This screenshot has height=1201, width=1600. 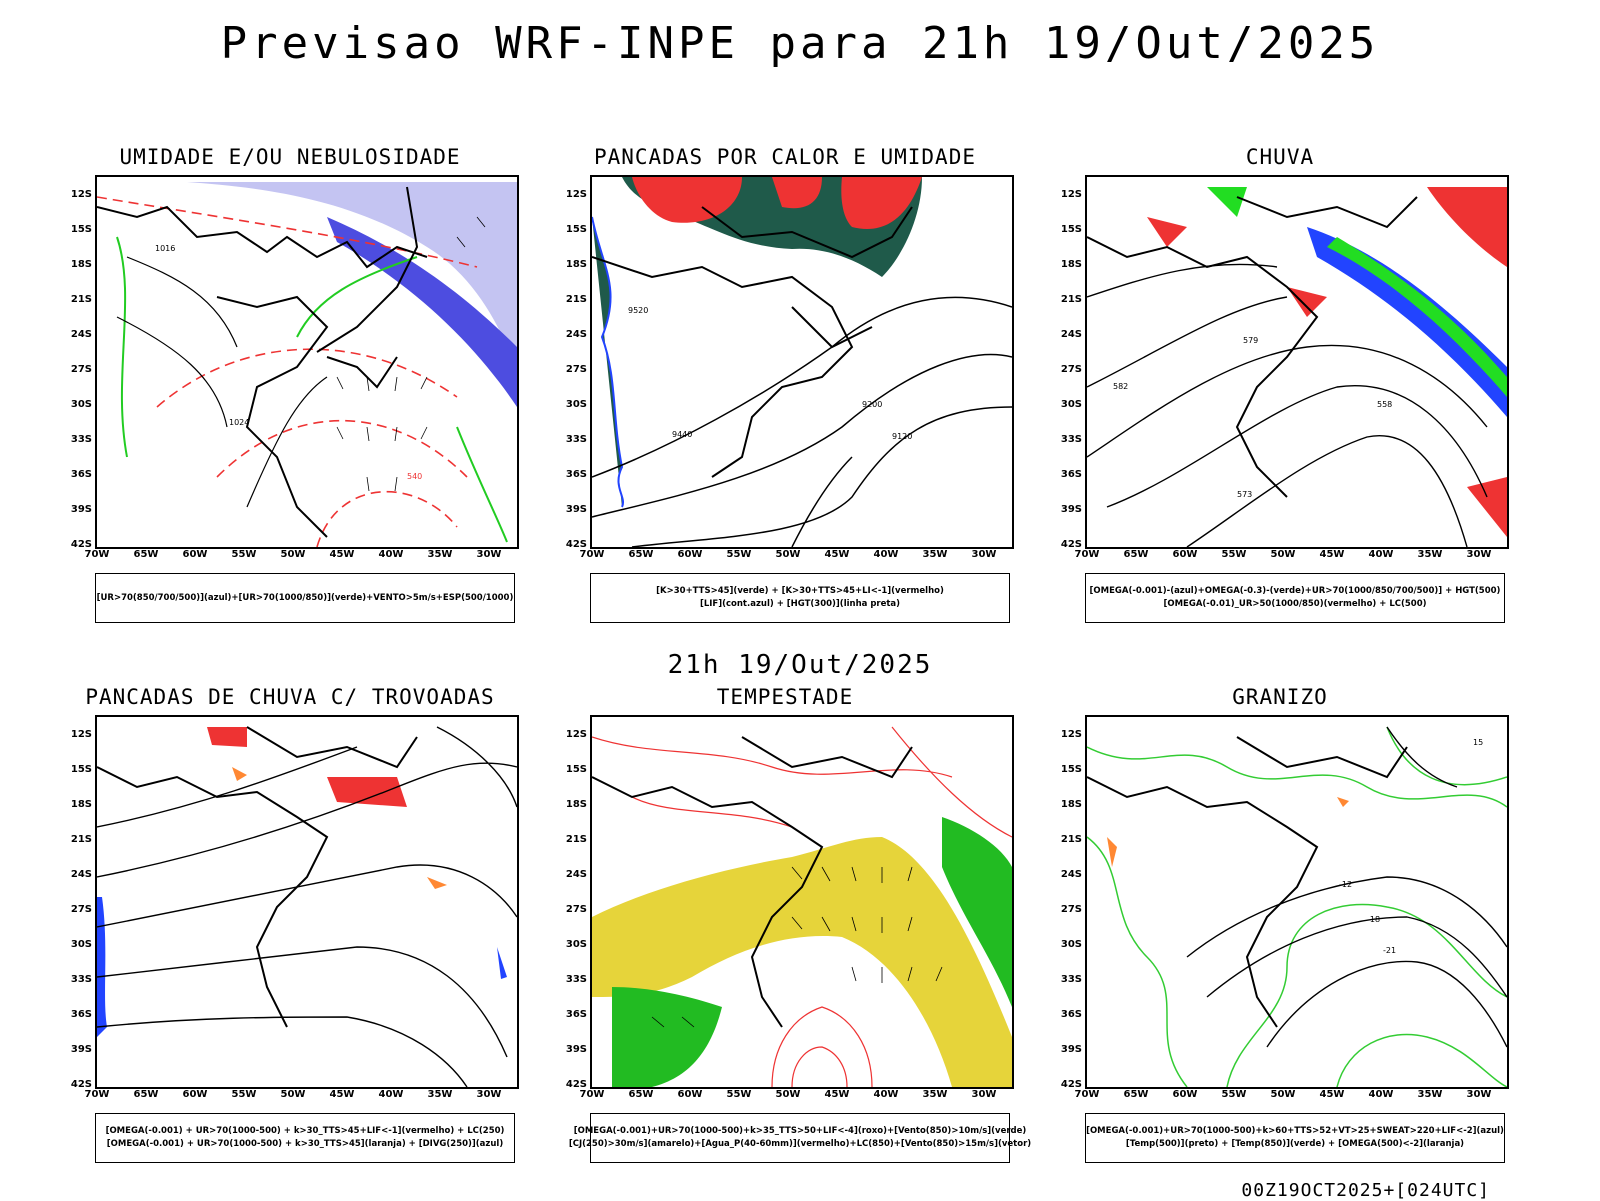 What do you see at coordinates (290, 157) in the screenshot?
I see `panel-title: UMIDADE E/OU NEBULOSIDADE` at bounding box center [290, 157].